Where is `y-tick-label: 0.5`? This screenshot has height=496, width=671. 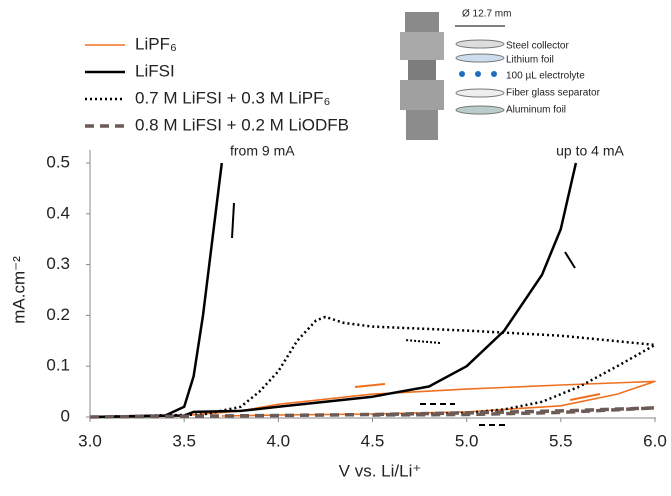 y-tick-label: 0.5 is located at coordinates (58, 161).